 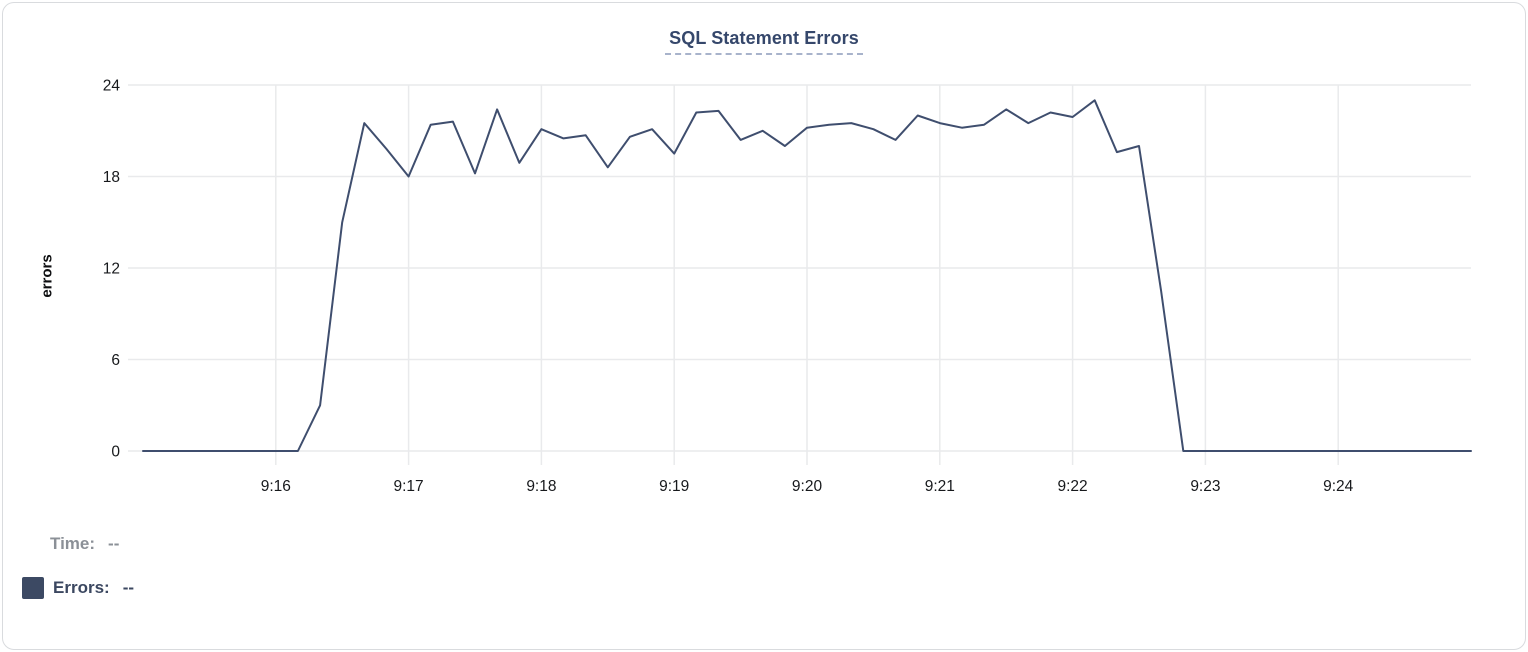 I want to click on chart-header: SQL Statement Errors, so click(x=764, y=41).